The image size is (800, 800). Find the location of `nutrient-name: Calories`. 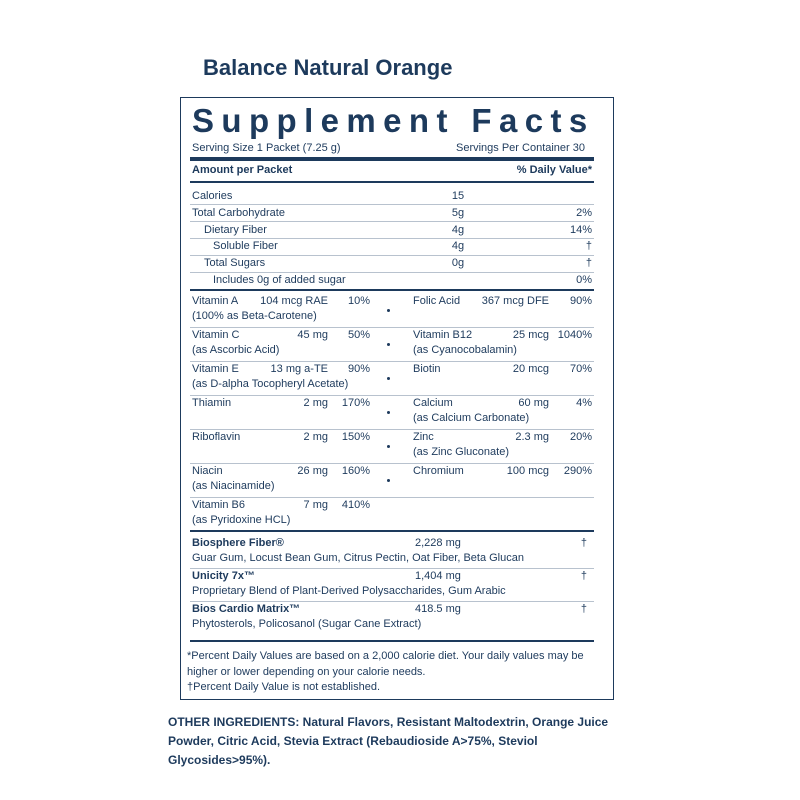

nutrient-name: Calories is located at coordinates (212, 196).